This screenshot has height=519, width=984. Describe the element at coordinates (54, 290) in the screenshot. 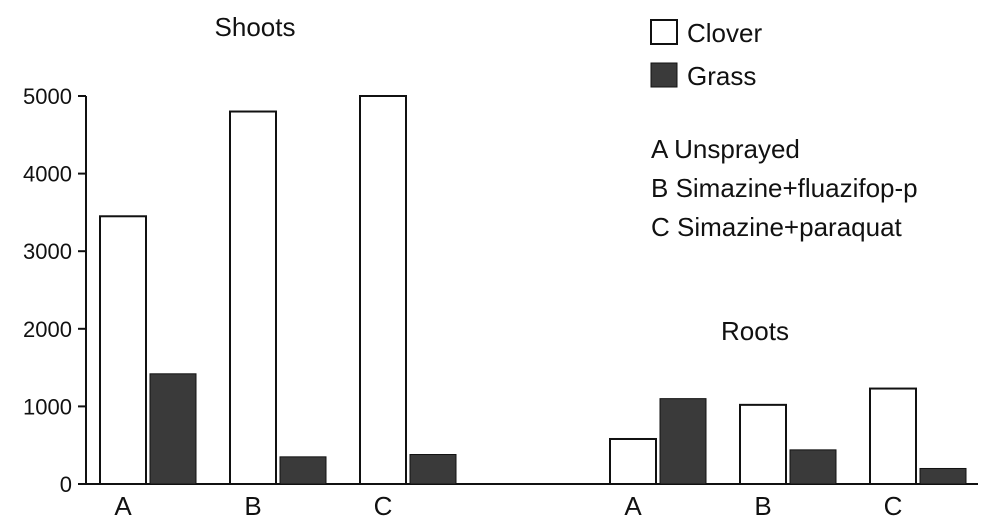

I see `y-axis-ticks: 0 1000 2000 3000 4000 5000` at that location.